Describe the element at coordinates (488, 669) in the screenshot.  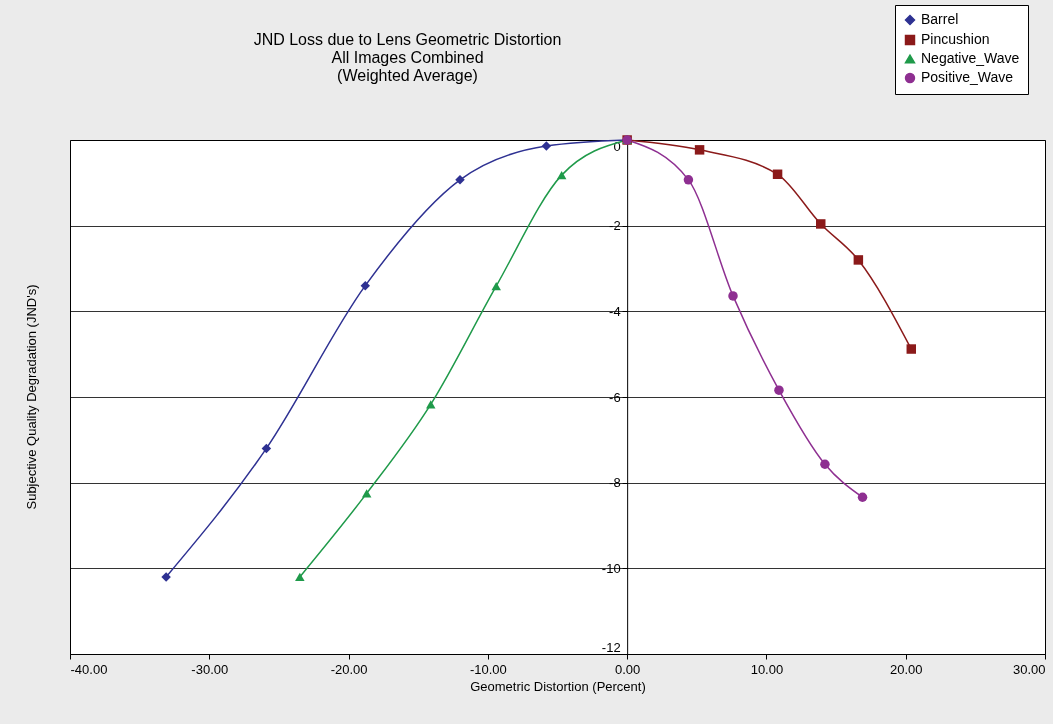
I see `x-tick-label: -10.00` at that location.